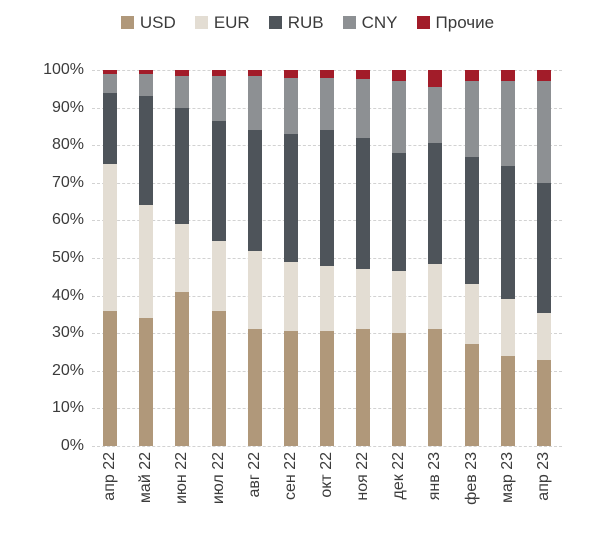 This screenshot has height=545, width=615. Describe the element at coordinates (455, 22) in the screenshot. I see `legend-item-прочие: Прочие` at that location.